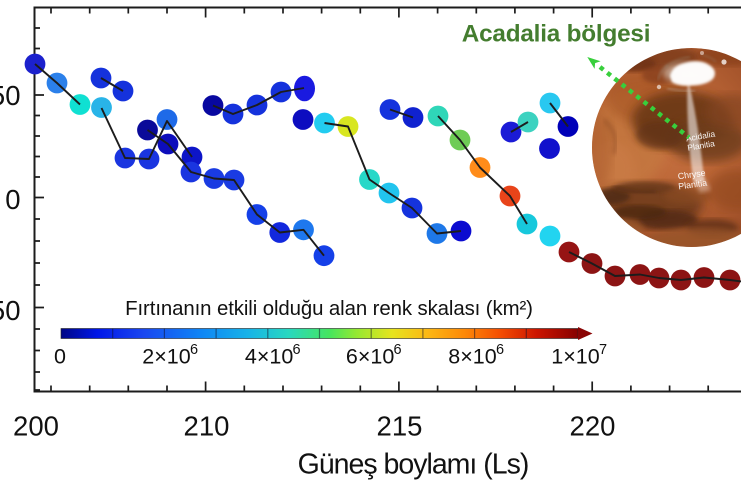 This screenshot has width=741, height=486. What do you see at coordinates (472, 357) in the screenshot?
I see `svg-text: 8×10` at bounding box center [472, 357].